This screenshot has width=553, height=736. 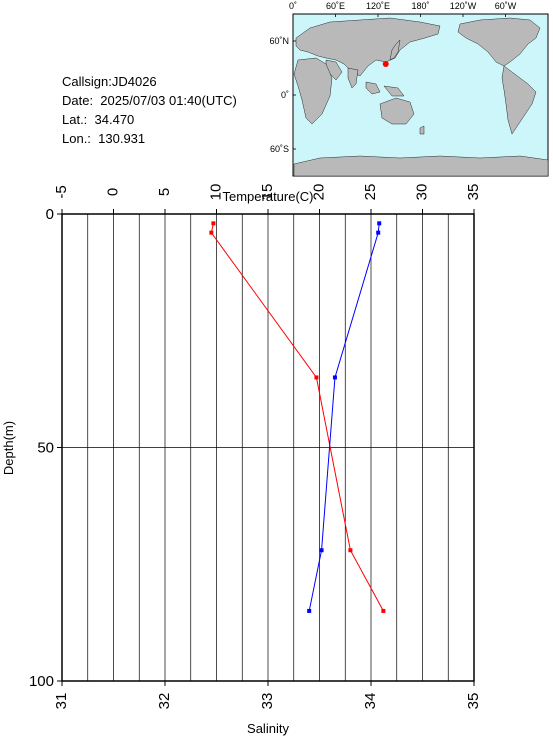 What do you see at coordinates (45, 448) in the screenshot?
I see `y-axis-tick-label: 50` at bounding box center [45, 448].